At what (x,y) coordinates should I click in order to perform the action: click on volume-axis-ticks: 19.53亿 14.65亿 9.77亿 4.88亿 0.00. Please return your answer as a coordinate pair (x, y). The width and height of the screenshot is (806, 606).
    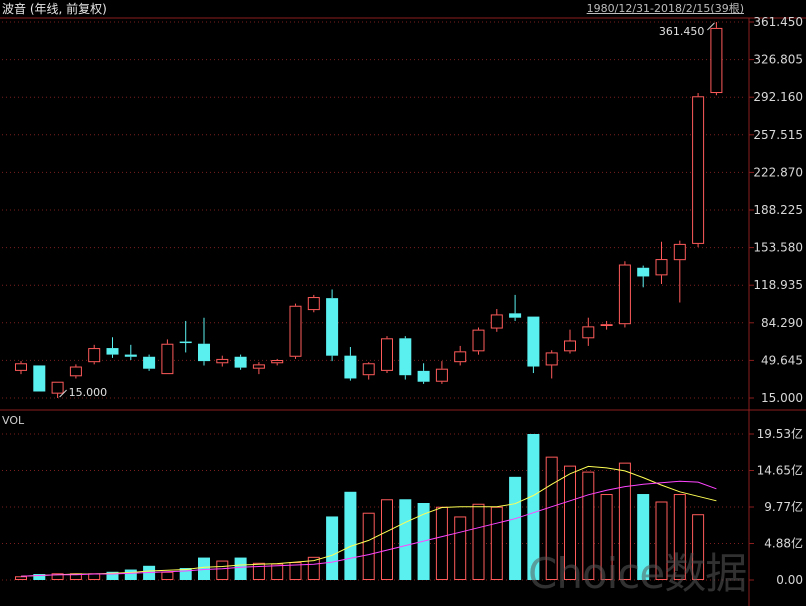
    Looking at the image, I should click on (780, 506).